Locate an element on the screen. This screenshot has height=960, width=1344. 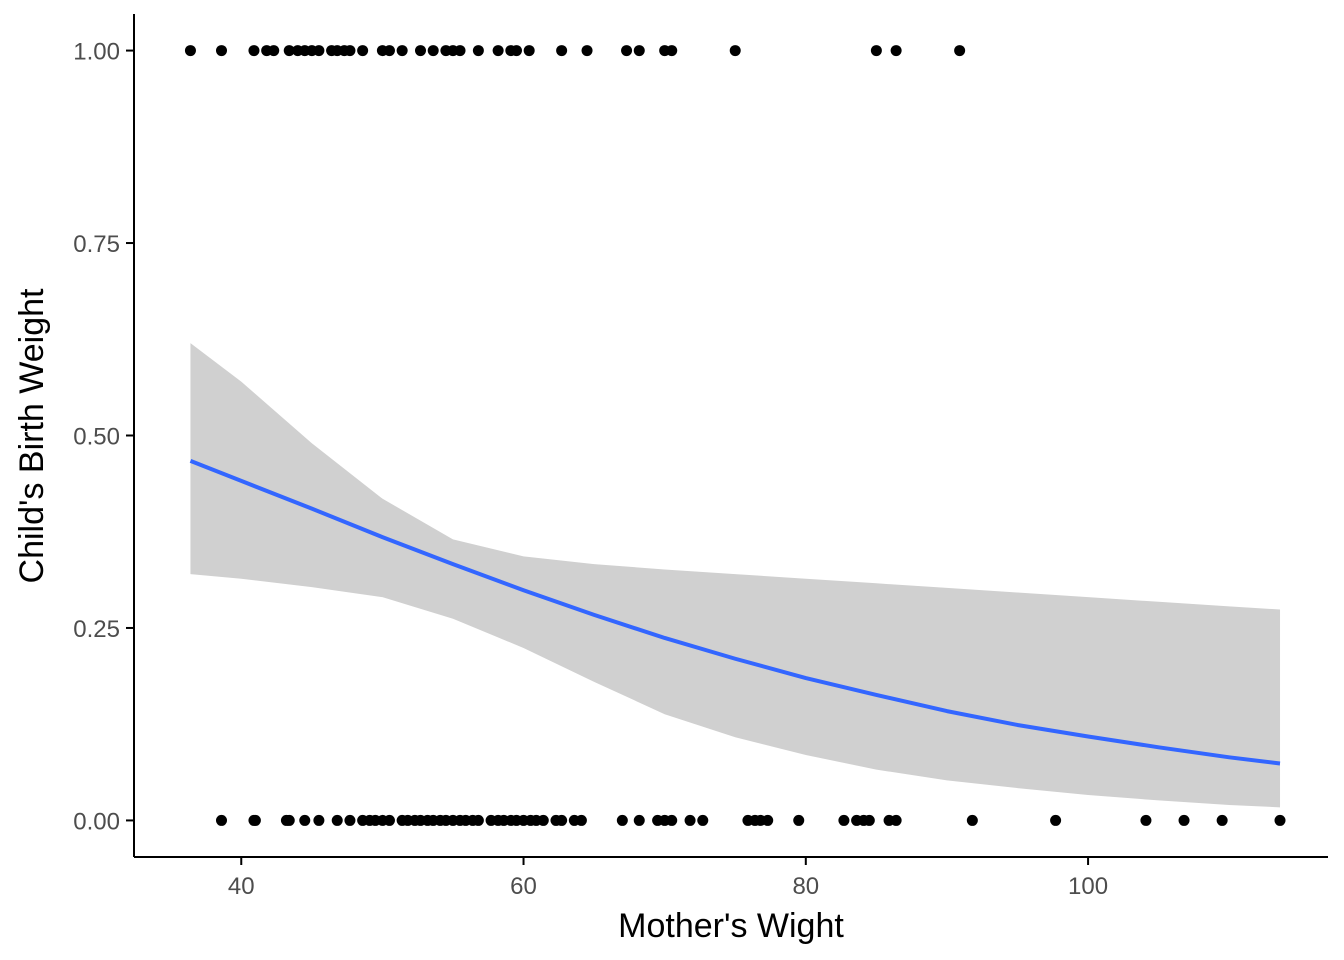
y-tick-label: 0.25 is located at coordinates (96, 629).